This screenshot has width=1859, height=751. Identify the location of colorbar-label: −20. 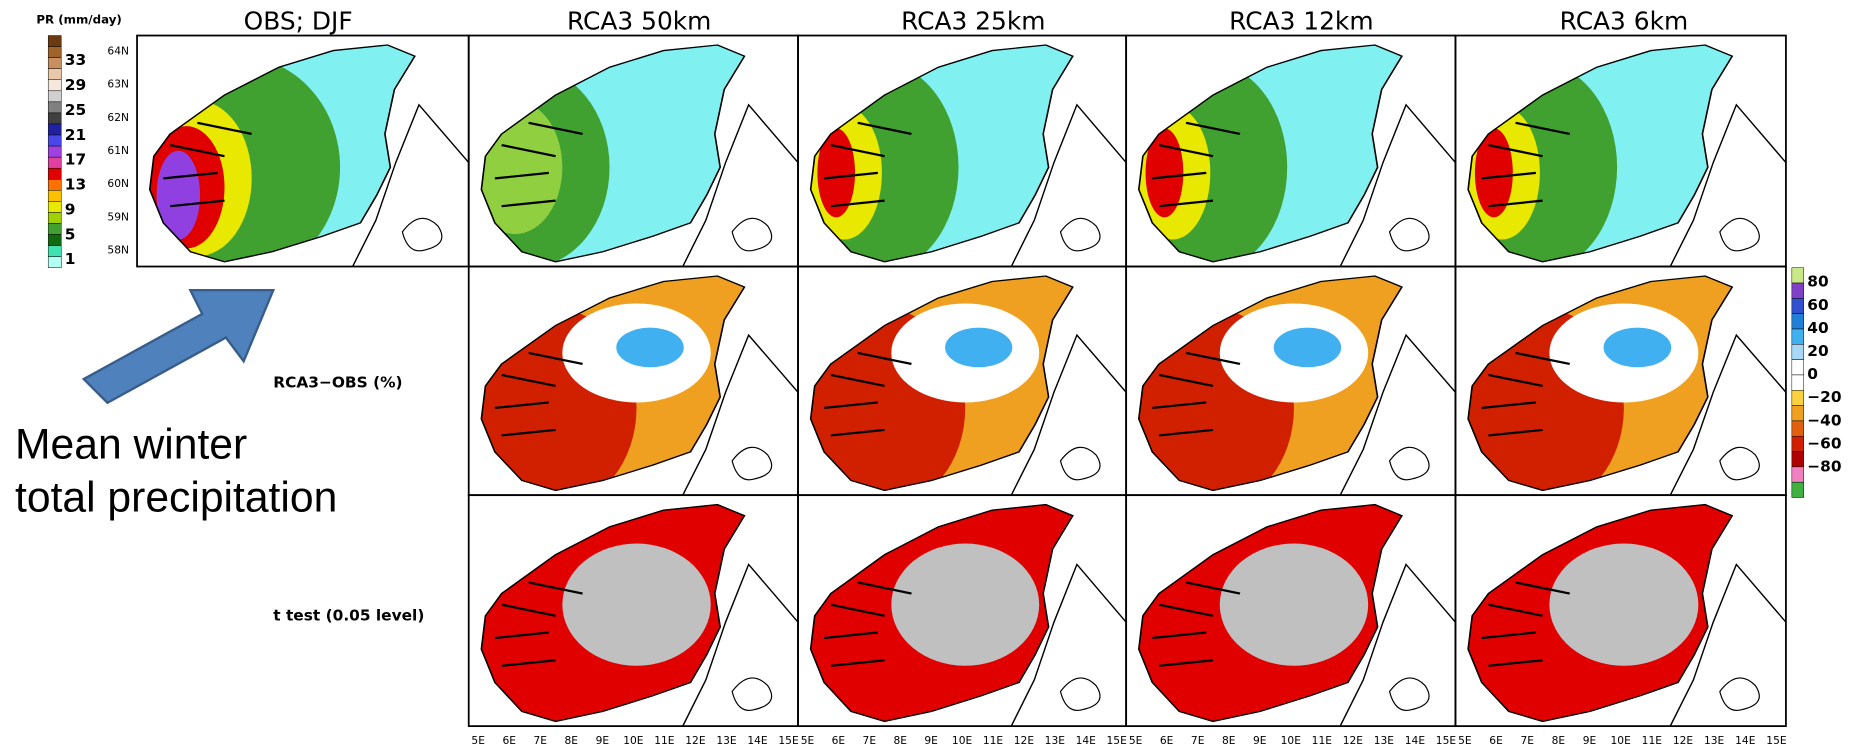
(1824, 397).